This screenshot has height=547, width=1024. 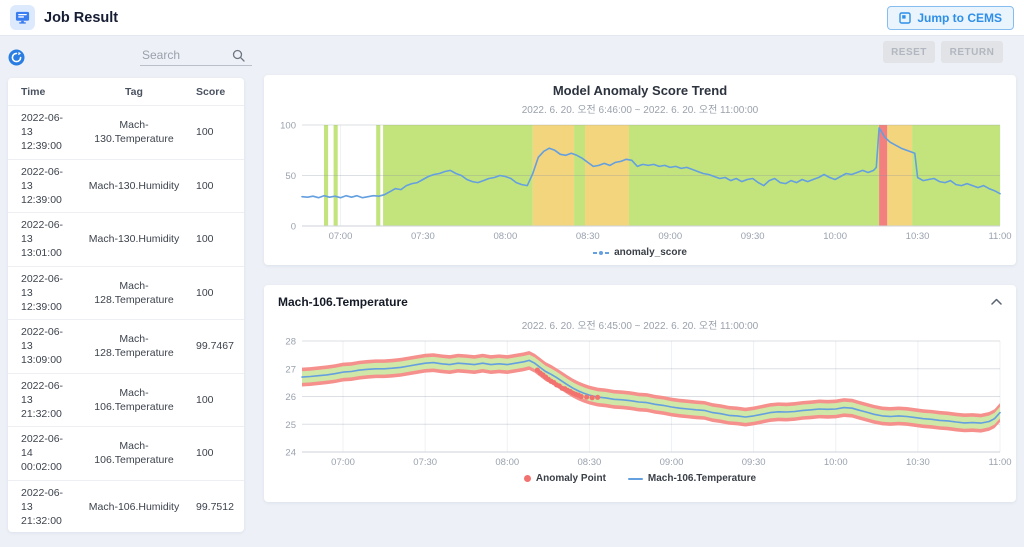 What do you see at coordinates (909, 52) in the screenshot?
I see `reset-button: RESET` at bounding box center [909, 52].